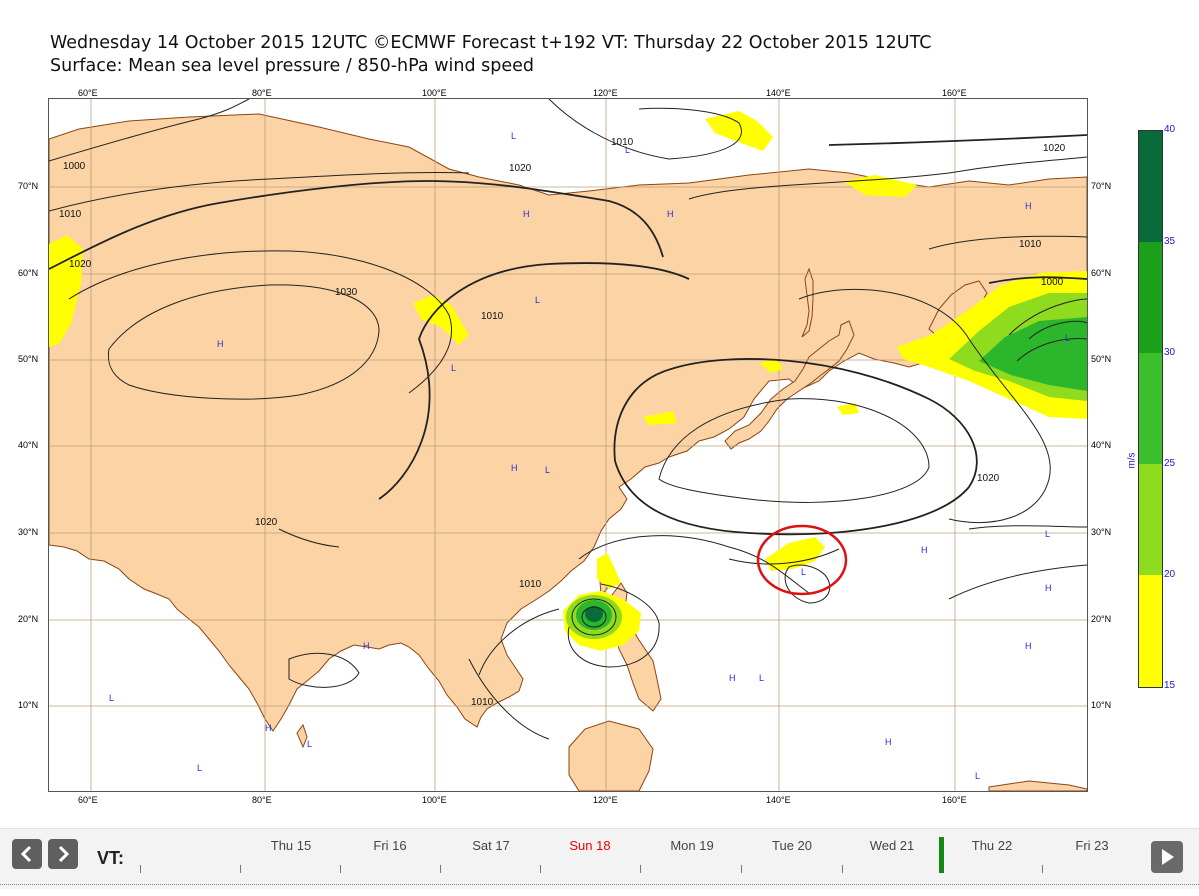 The height and width of the screenshot is (896, 1199). I want to click on day-sun-18: Sun 18, so click(590, 845).